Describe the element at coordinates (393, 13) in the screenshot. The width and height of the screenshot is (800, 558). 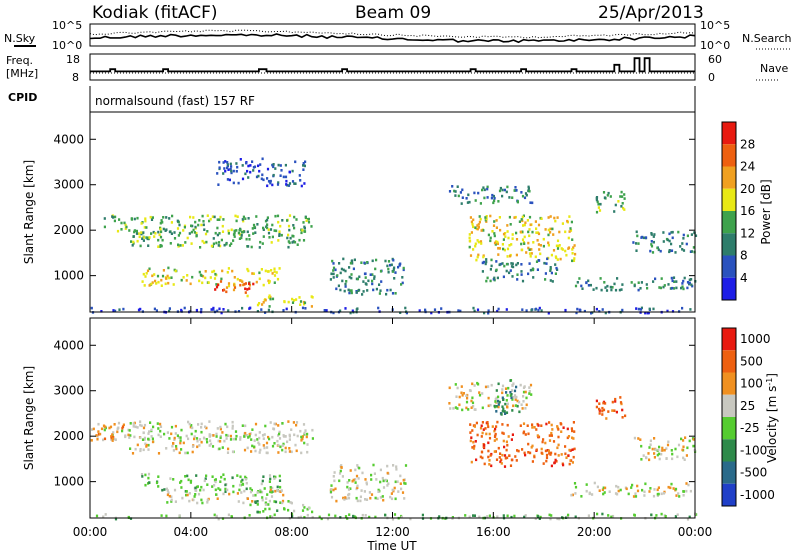
I see `beam-title: Beam 09` at that location.